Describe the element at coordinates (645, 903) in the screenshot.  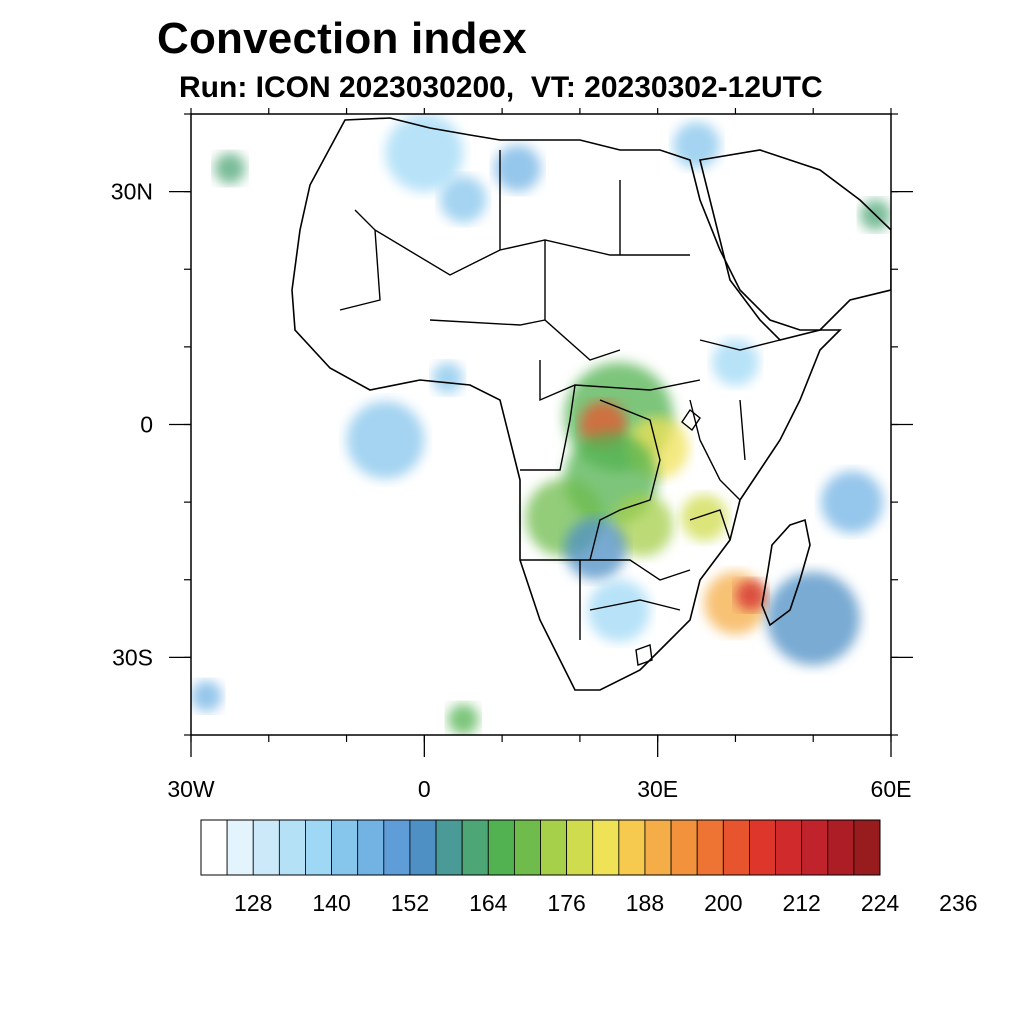
I see `colorbar-label: 188` at that location.